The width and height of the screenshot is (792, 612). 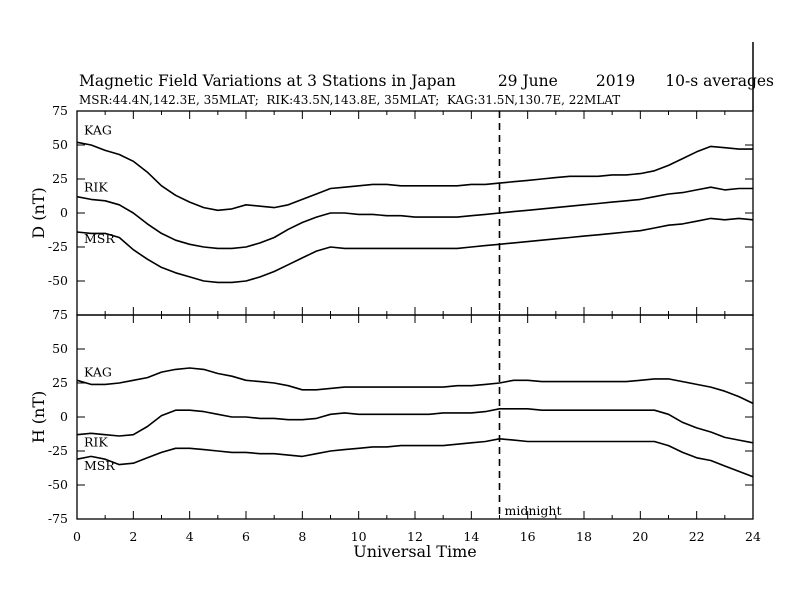 What do you see at coordinates (471, 536) in the screenshot?
I see `x-tick-label: 14` at bounding box center [471, 536].